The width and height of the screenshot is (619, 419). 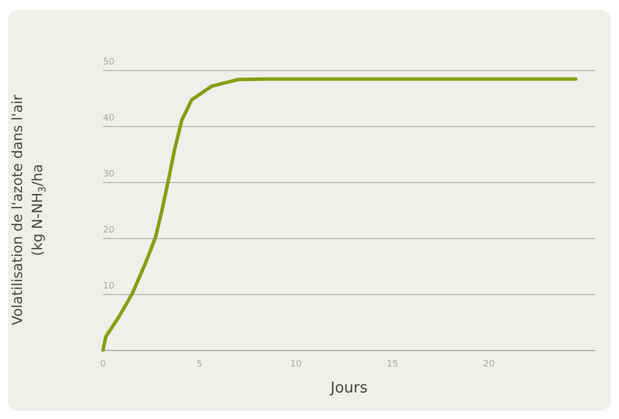 I want to click on x-tick-label: 0, so click(x=103, y=365).